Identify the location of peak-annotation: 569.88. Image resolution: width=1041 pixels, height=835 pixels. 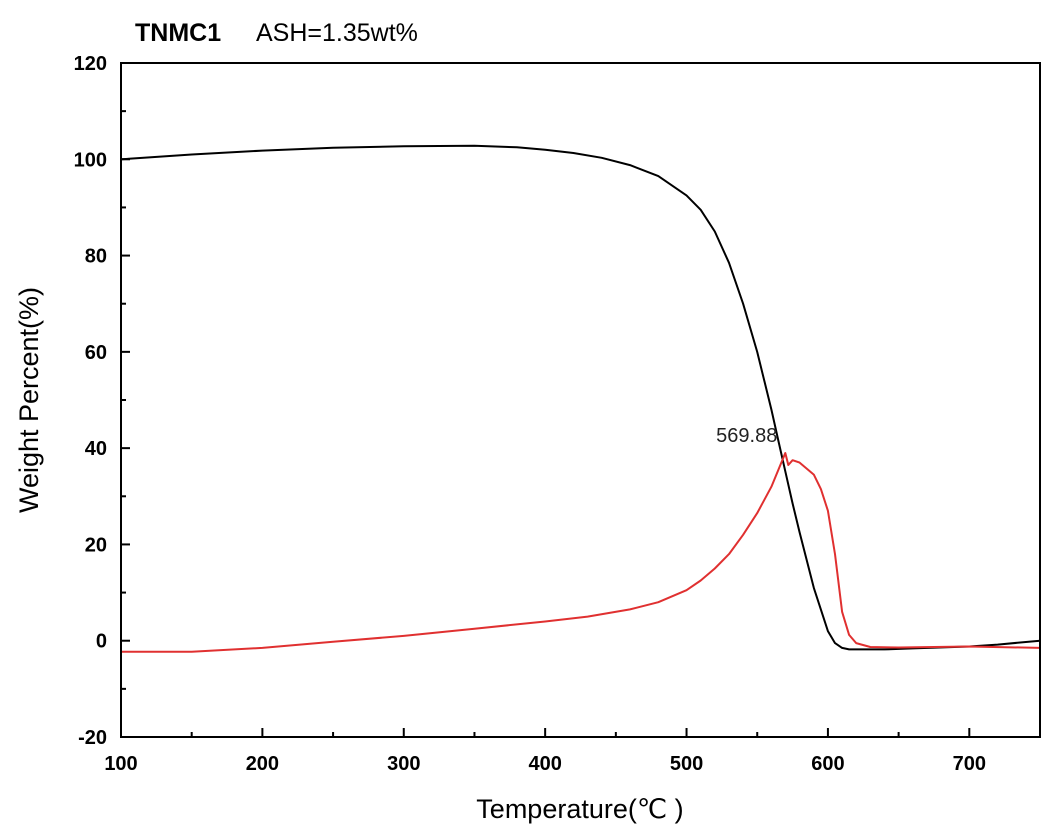
(746, 436).